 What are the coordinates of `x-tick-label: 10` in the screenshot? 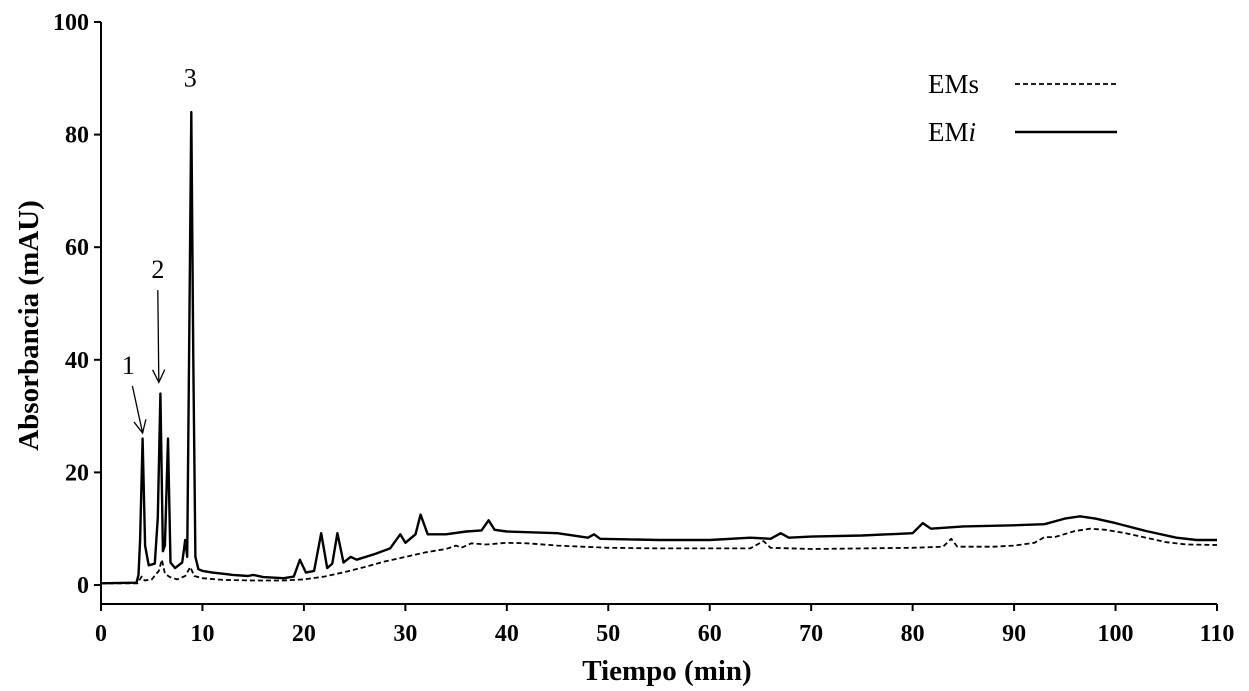 It's located at (202, 634).